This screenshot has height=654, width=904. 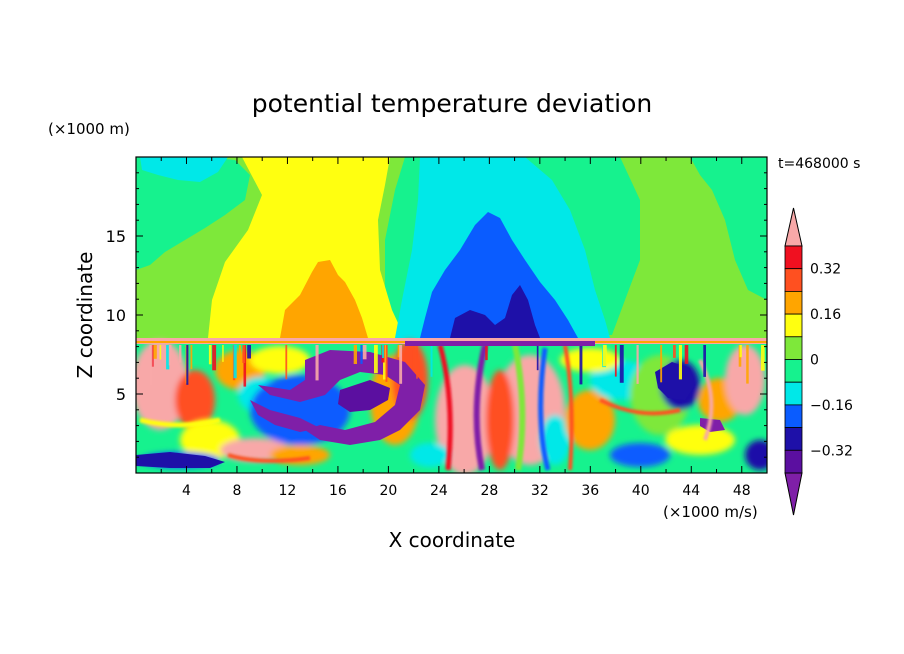 I want to click on x-axis-label: X coordinate, so click(x=452, y=540).